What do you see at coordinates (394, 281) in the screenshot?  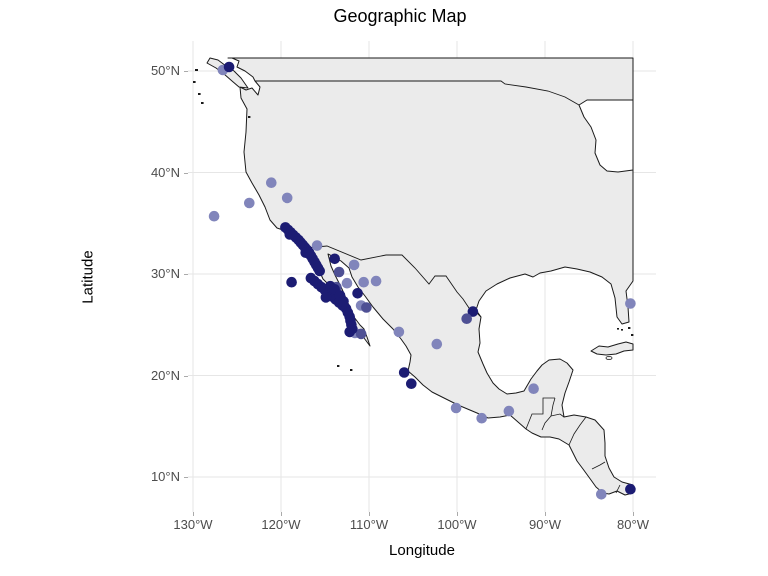 I see `us-mexico-border` at bounding box center [394, 281].